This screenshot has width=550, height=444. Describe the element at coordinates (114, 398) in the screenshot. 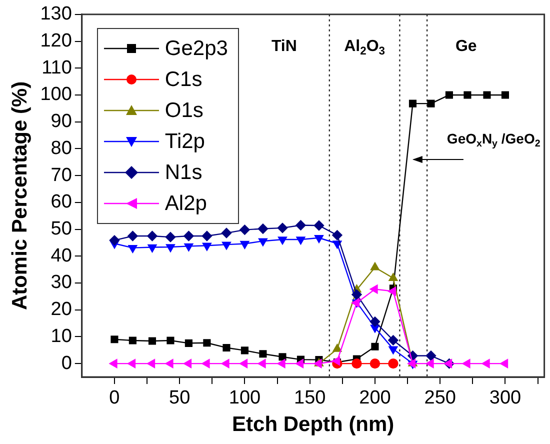

I see `x-tick-label: 0` at that location.